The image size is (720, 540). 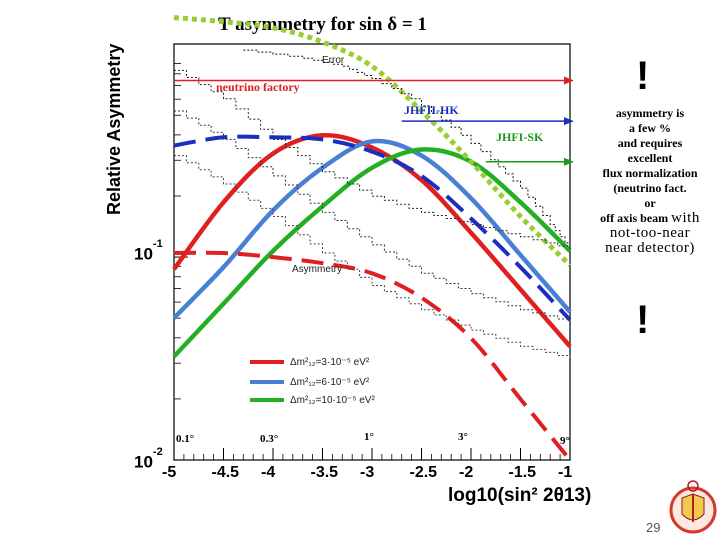 I want to click on legend-entry-label: Δm²₁₂=10·10⁻⁵ eV², so click(x=332, y=400).